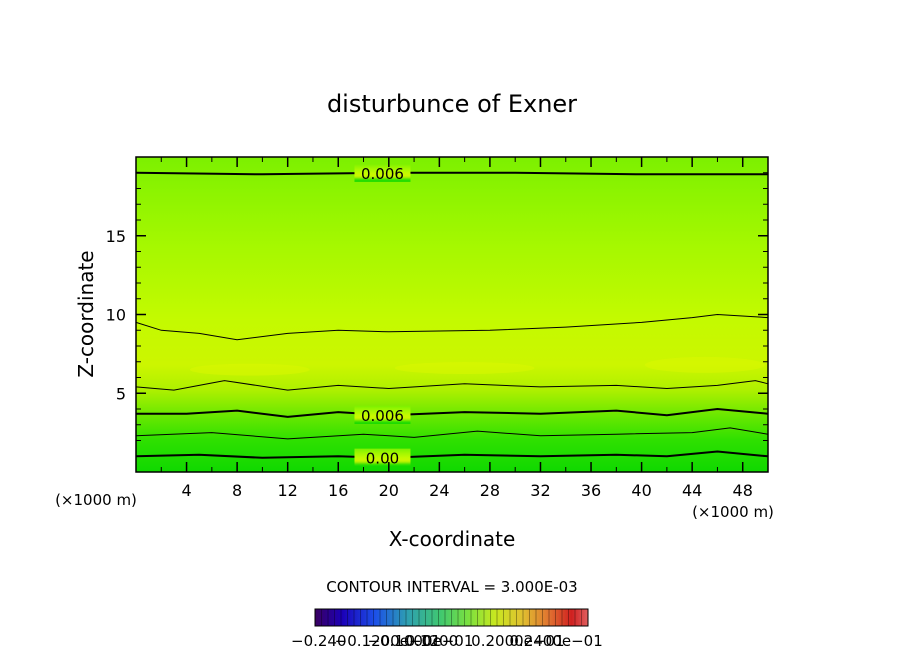  I want to click on x-tick-label-11: 48, so click(743, 490).